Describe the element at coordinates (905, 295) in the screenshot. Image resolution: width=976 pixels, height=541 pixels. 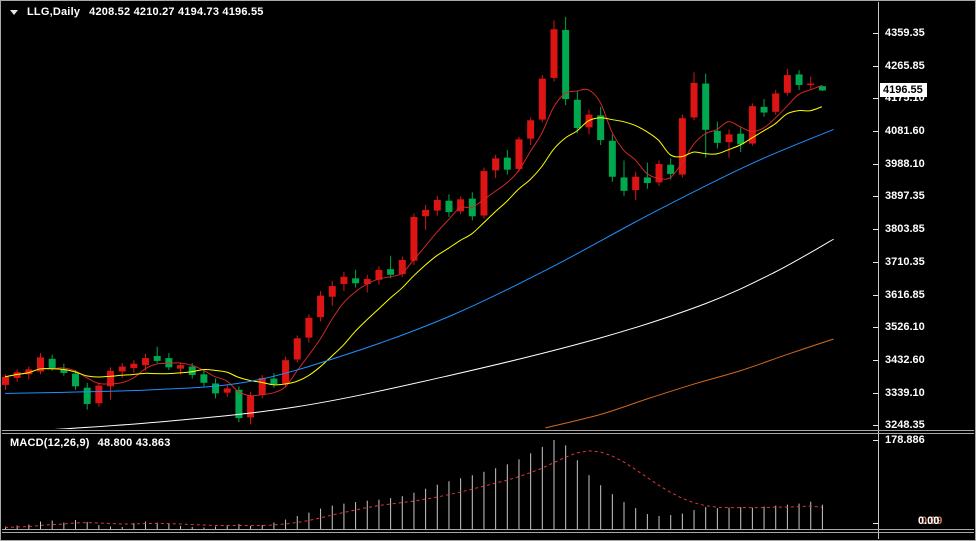
I see `price-axis-label: 3616.85` at that location.